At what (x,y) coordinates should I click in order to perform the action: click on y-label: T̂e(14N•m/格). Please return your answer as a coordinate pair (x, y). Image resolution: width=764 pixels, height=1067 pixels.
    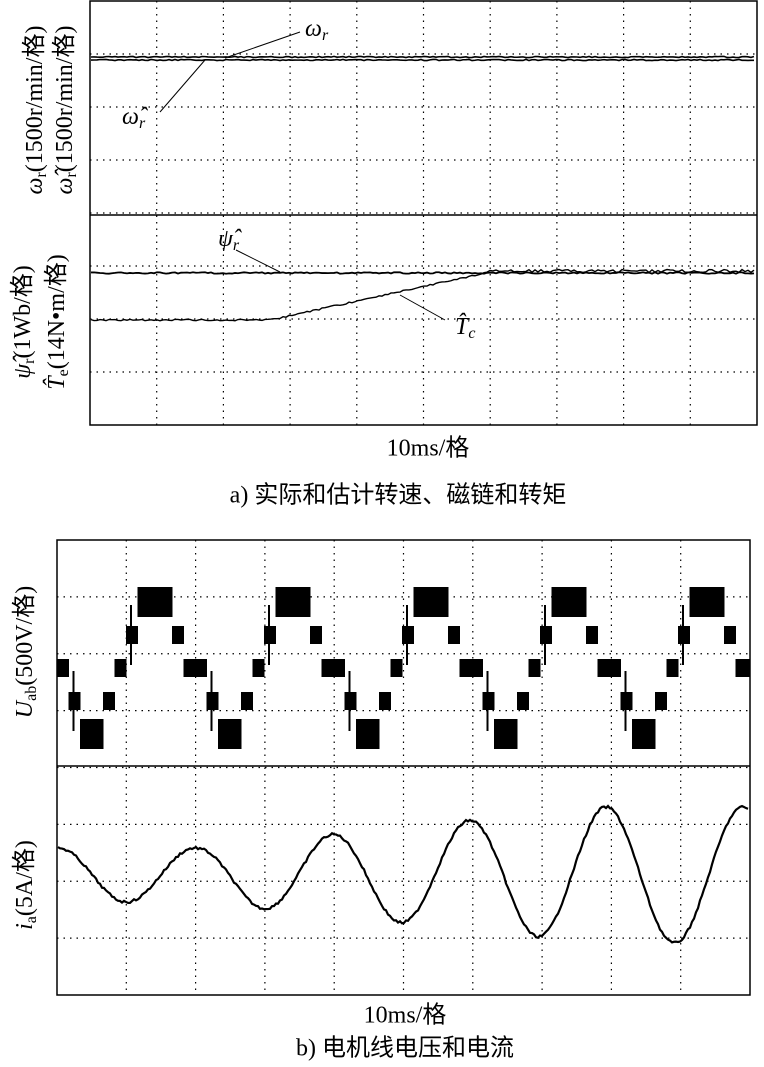
    Looking at the image, I should click on (57, 322).